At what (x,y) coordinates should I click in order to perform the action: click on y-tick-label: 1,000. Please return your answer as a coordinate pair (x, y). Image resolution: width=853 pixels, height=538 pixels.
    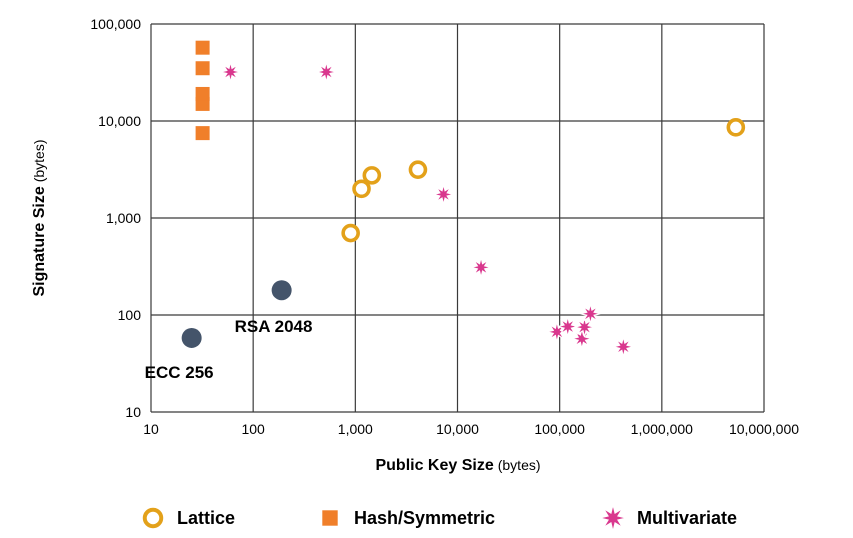
    Looking at the image, I should click on (123, 218).